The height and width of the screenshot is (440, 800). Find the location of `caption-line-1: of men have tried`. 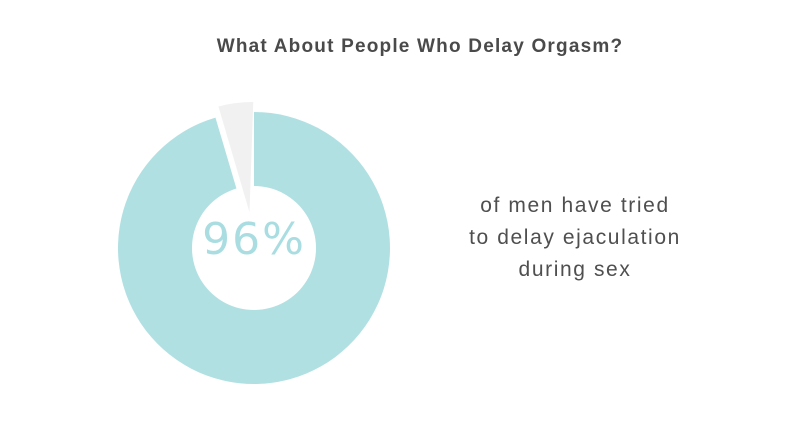

caption-line-1: of men have tried is located at coordinates (575, 205).